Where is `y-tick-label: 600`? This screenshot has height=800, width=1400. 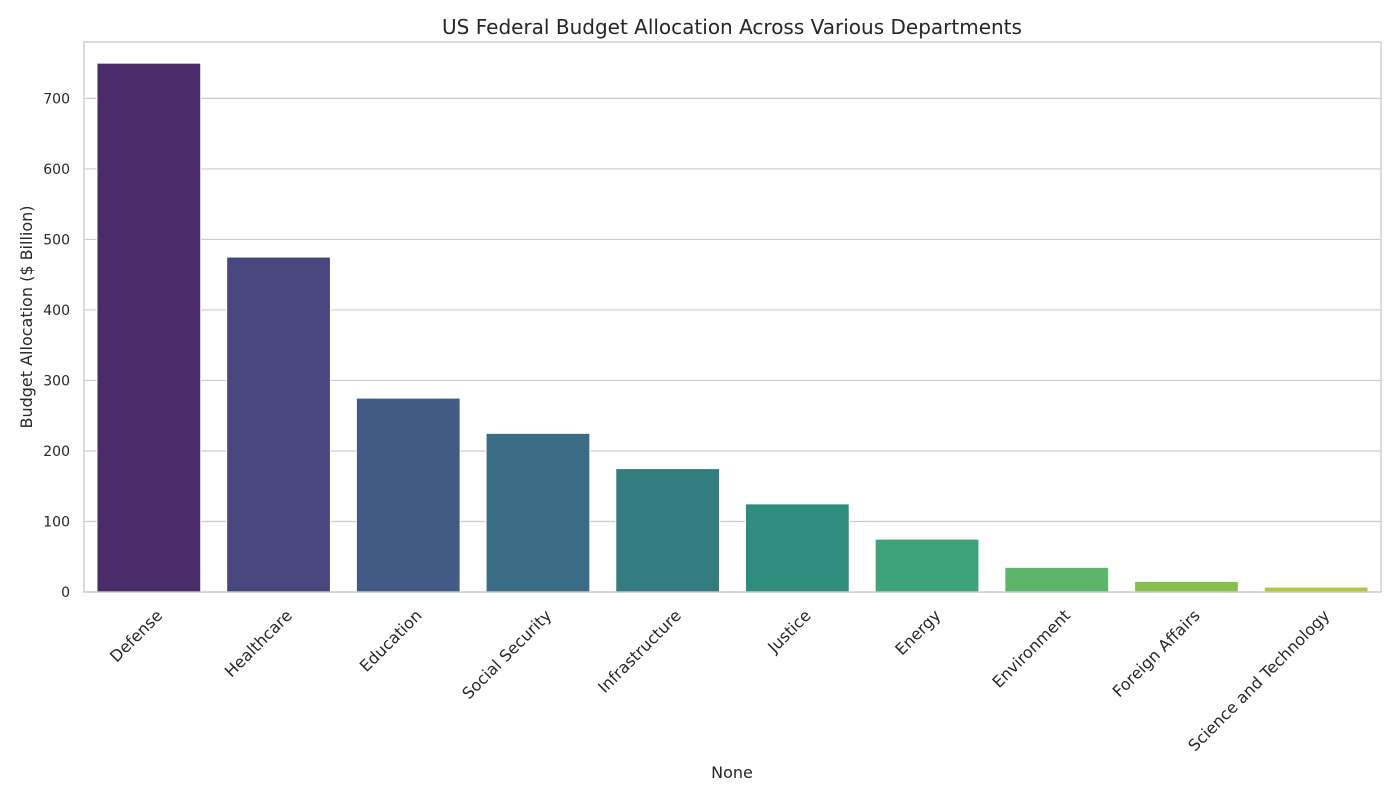
y-tick-label: 600 is located at coordinates (56, 170).